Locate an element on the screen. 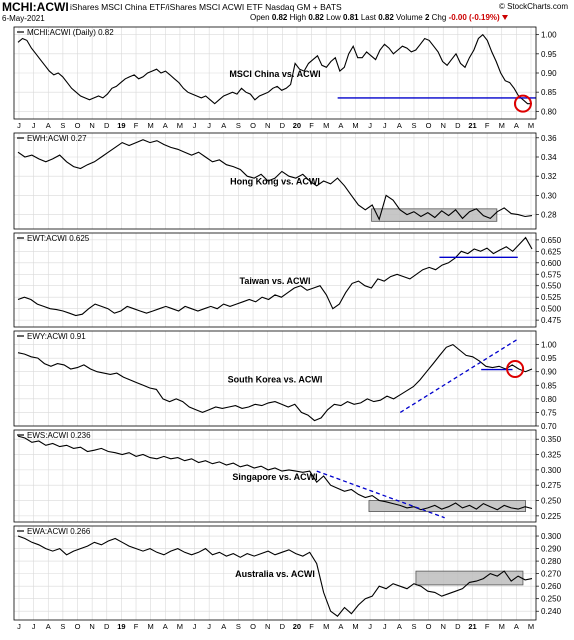  low-label: Low is located at coordinates (333, 17).